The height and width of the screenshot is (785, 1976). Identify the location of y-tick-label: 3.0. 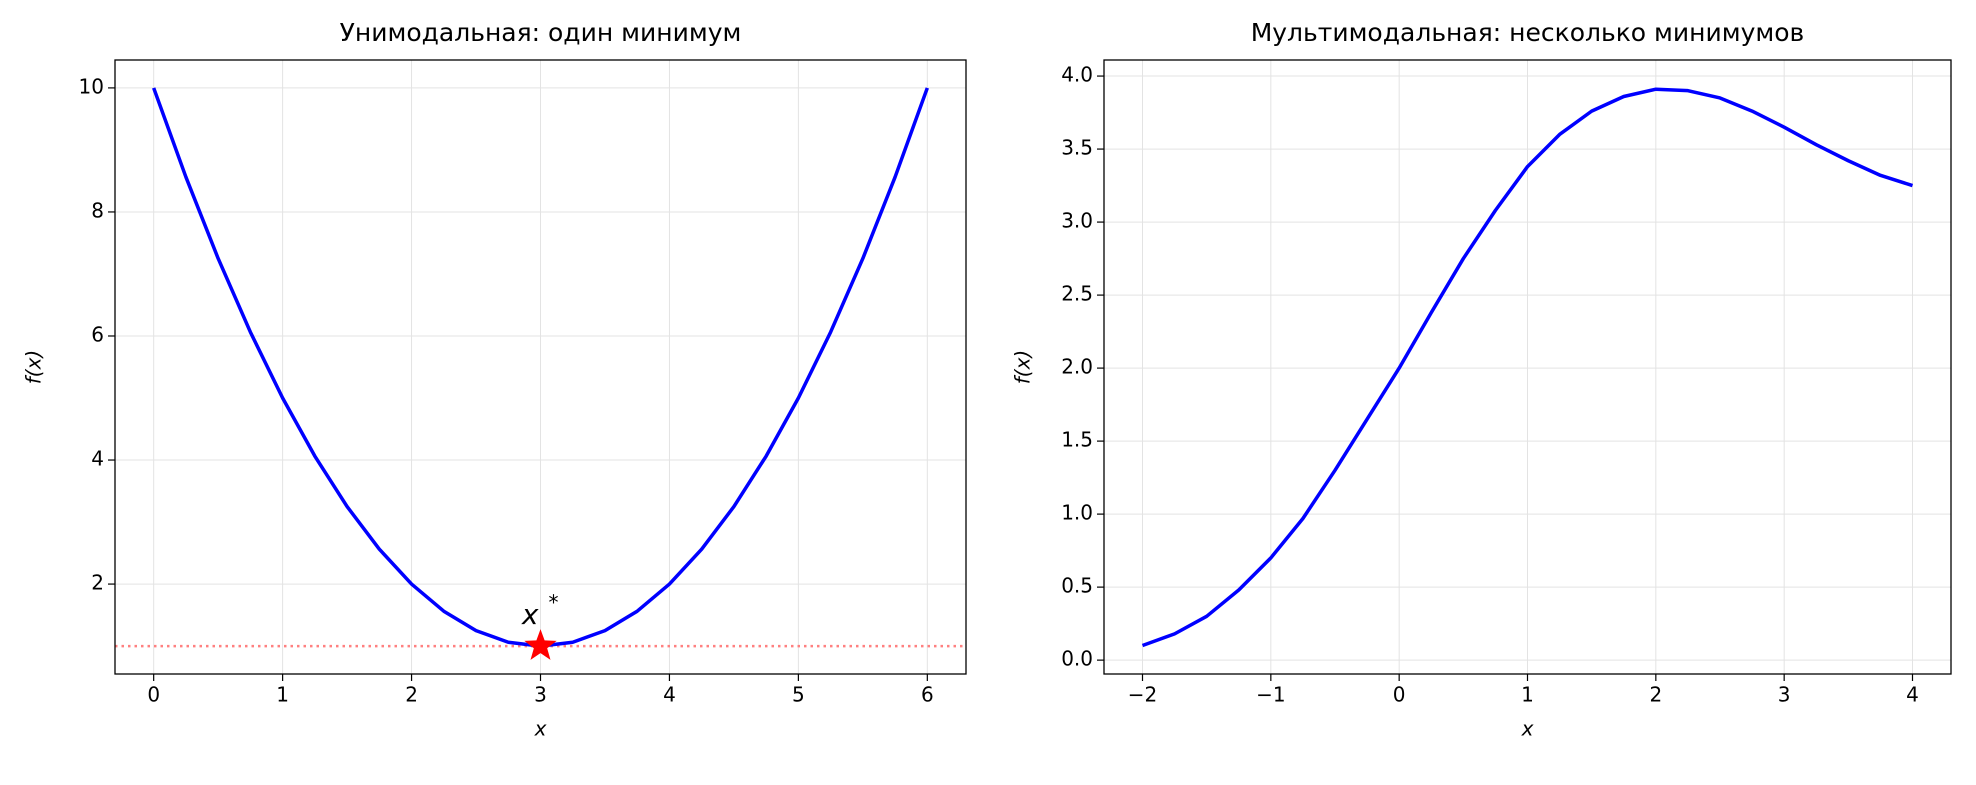
(1077, 221).